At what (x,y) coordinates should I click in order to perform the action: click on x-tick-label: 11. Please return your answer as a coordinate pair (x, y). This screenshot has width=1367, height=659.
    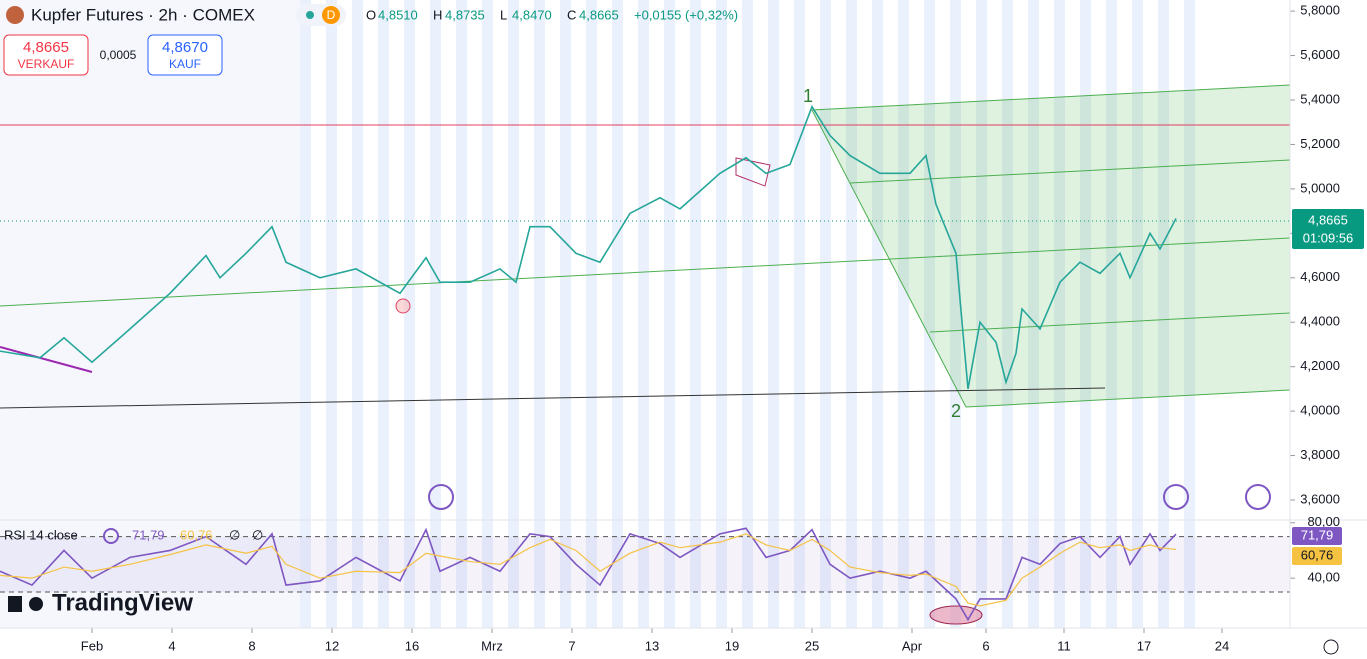
    Looking at the image, I should click on (1064, 645).